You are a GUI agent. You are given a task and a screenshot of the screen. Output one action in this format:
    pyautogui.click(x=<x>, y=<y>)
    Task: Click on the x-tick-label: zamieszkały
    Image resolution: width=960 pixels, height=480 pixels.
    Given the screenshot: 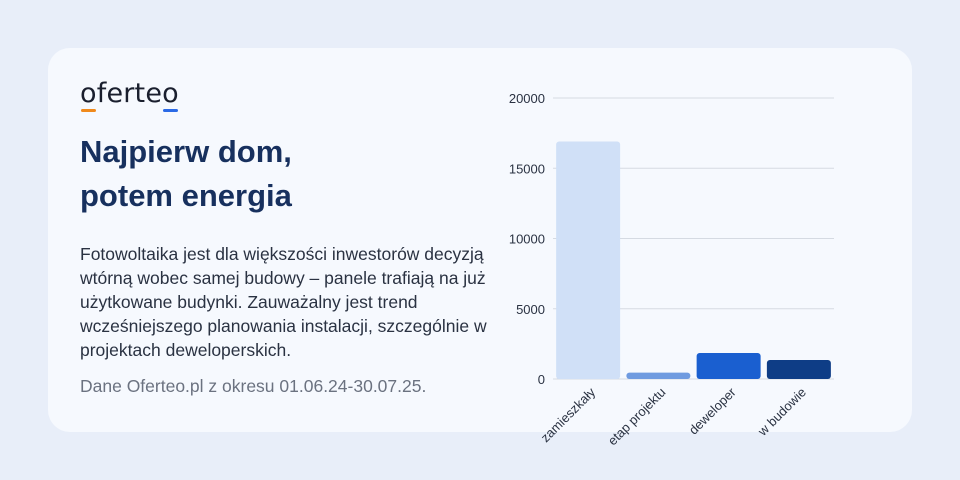 What is the action you would take?
    pyautogui.click(x=568, y=414)
    